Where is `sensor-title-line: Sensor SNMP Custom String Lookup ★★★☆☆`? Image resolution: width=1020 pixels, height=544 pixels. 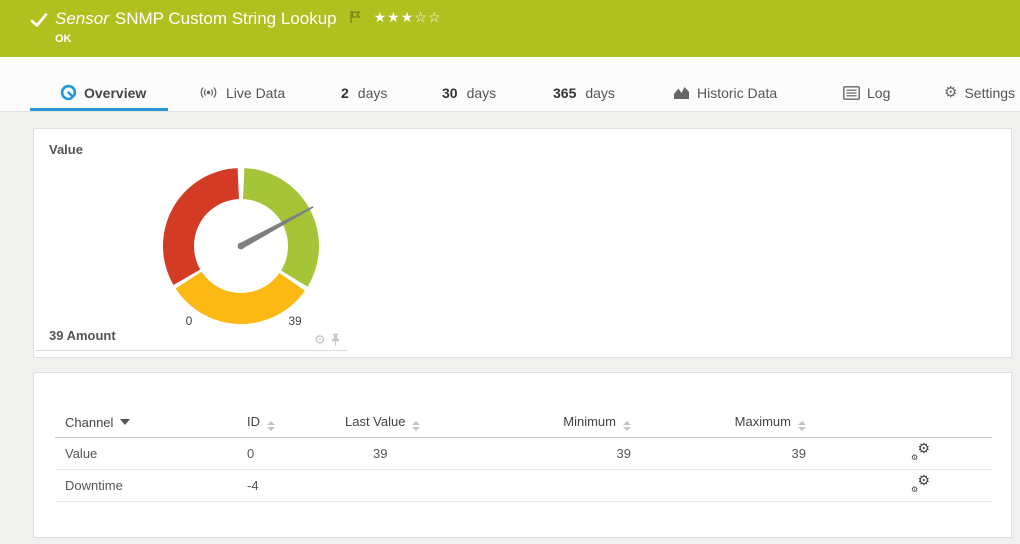 sensor-title-line: Sensor SNMP Custom String Lookup ★★★☆☆ is located at coordinates (248, 19).